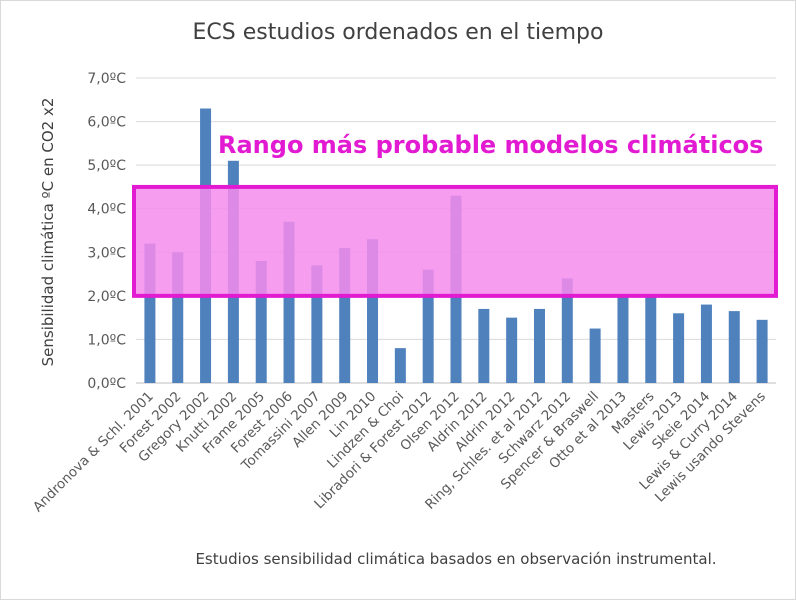 The height and width of the screenshot is (600, 796). I want to click on probable-range-label: Rango más probable modelos climáticos, so click(490, 145).